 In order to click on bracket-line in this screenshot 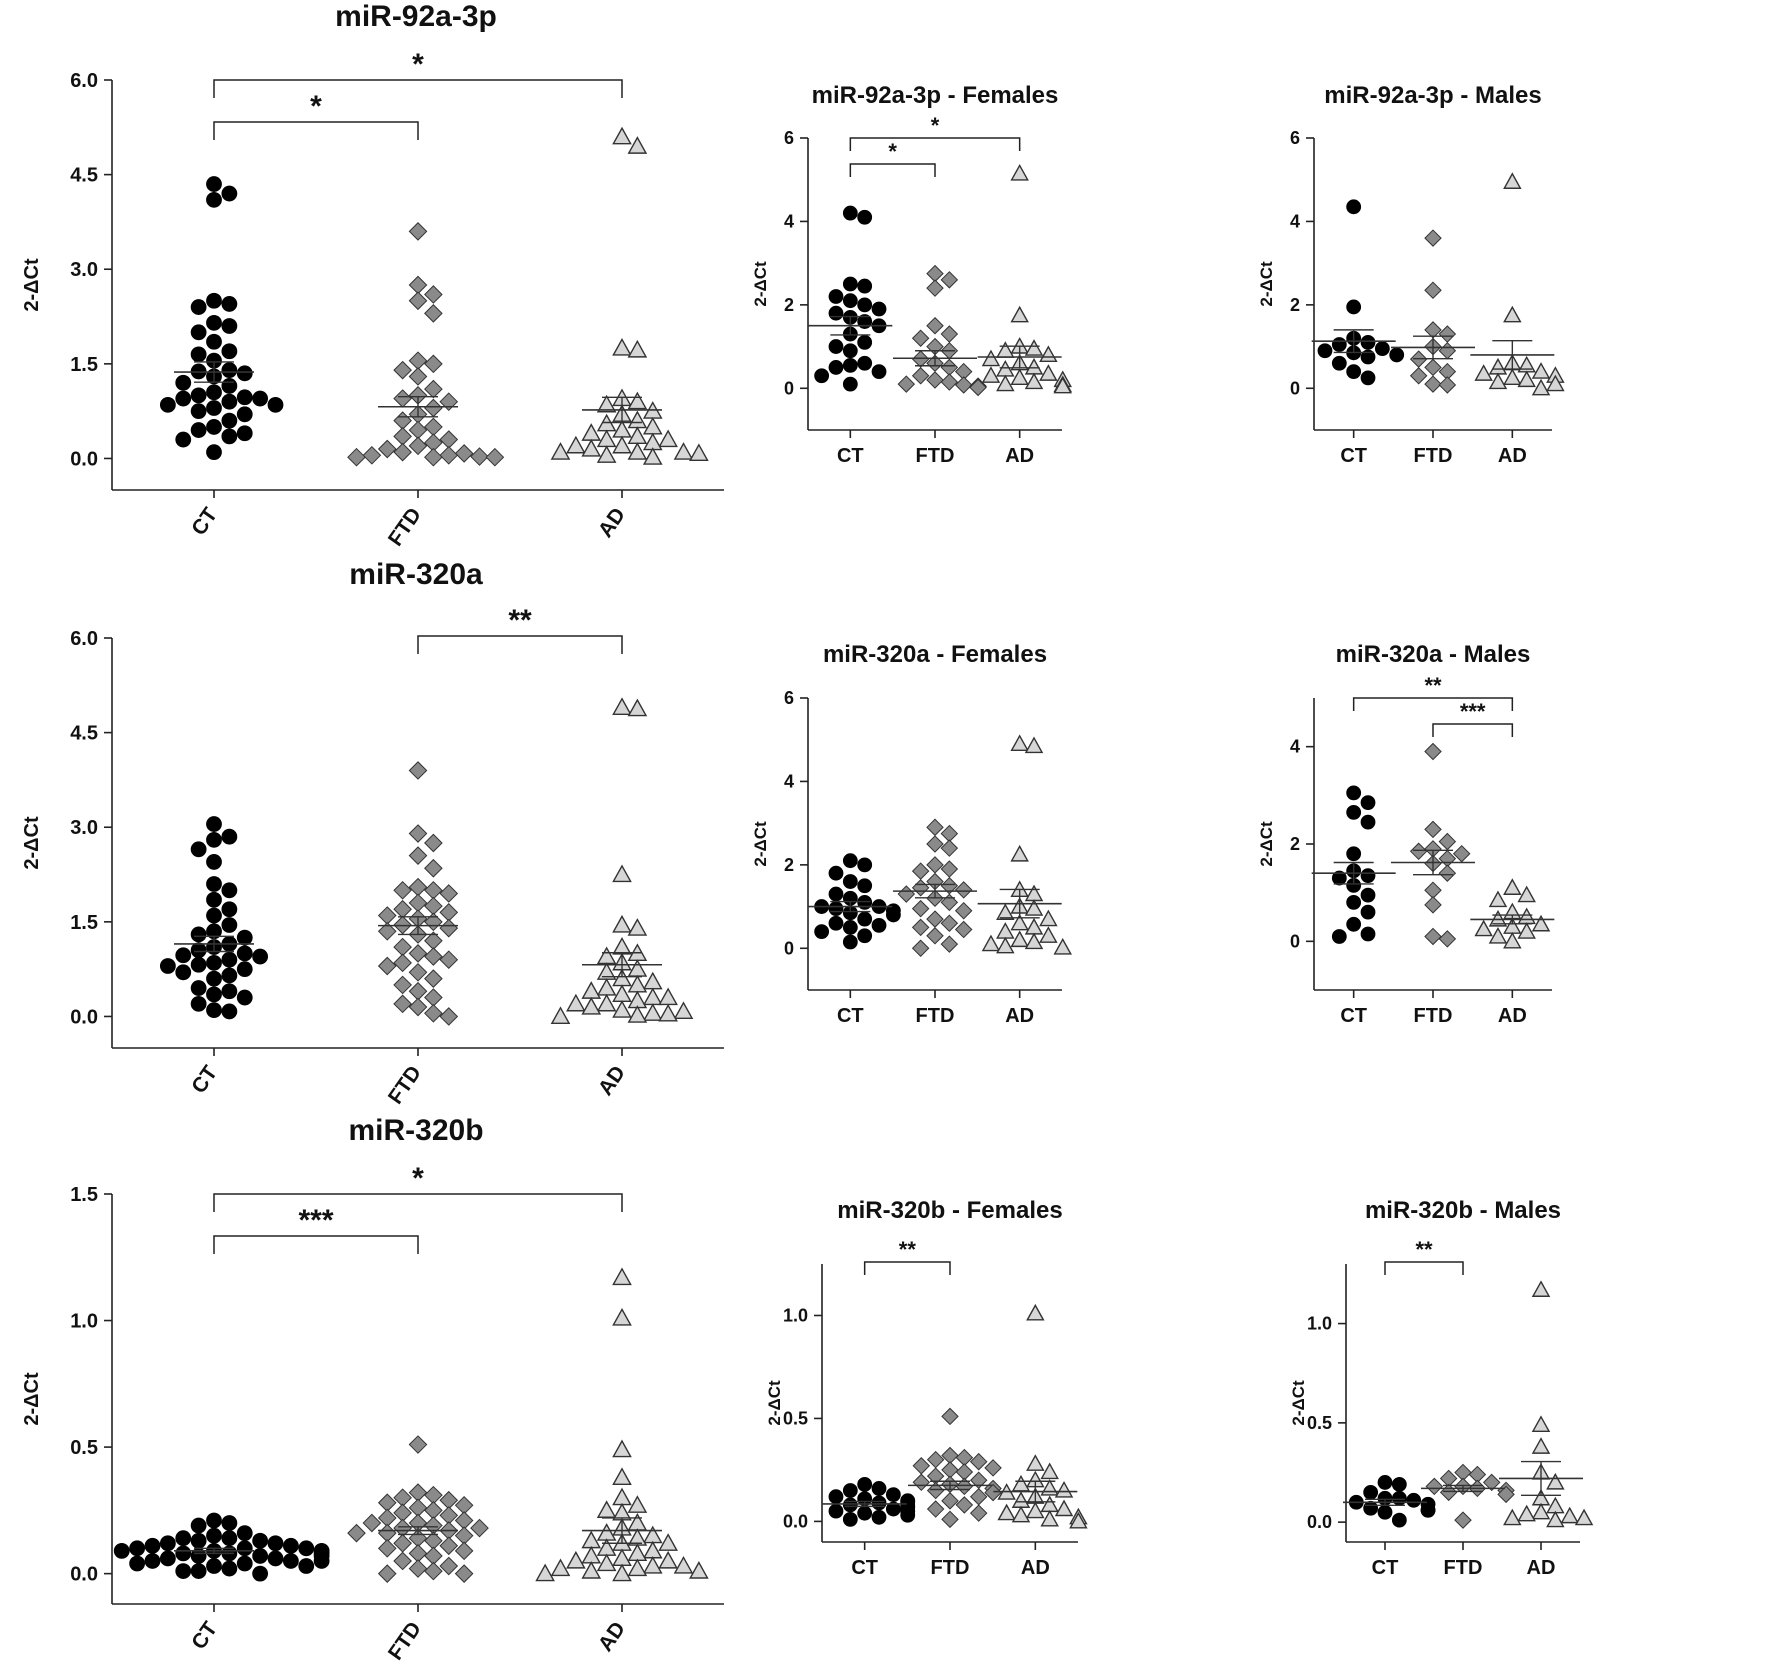, I will do `click(316, 1244)`.